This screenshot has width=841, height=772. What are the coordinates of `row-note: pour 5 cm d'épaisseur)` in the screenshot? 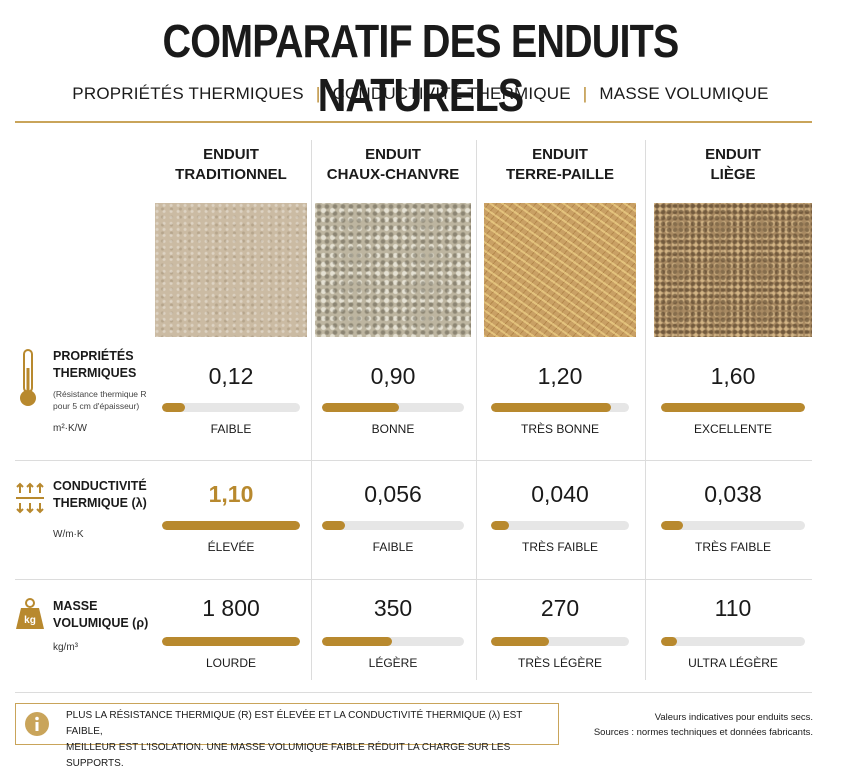 It's located at (96, 406).